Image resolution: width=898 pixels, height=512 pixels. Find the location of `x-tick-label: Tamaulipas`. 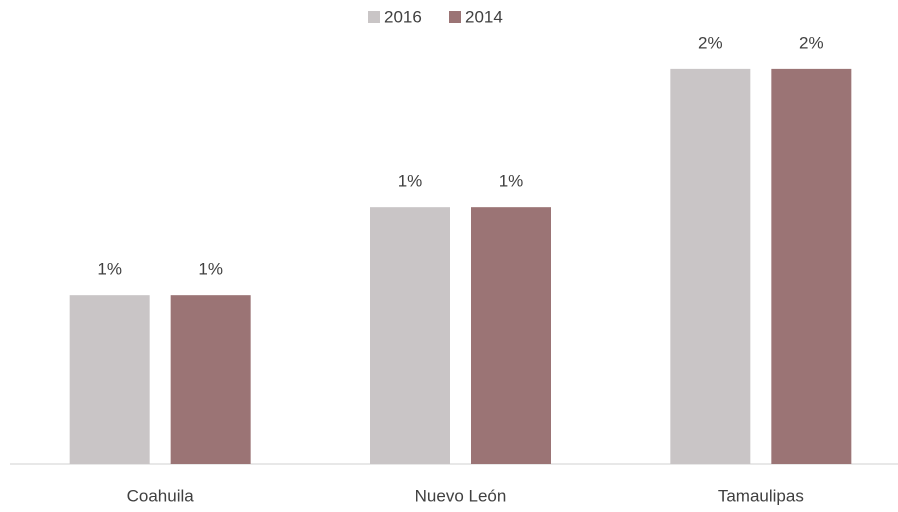

x-tick-label: Tamaulipas is located at coordinates (761, 495).